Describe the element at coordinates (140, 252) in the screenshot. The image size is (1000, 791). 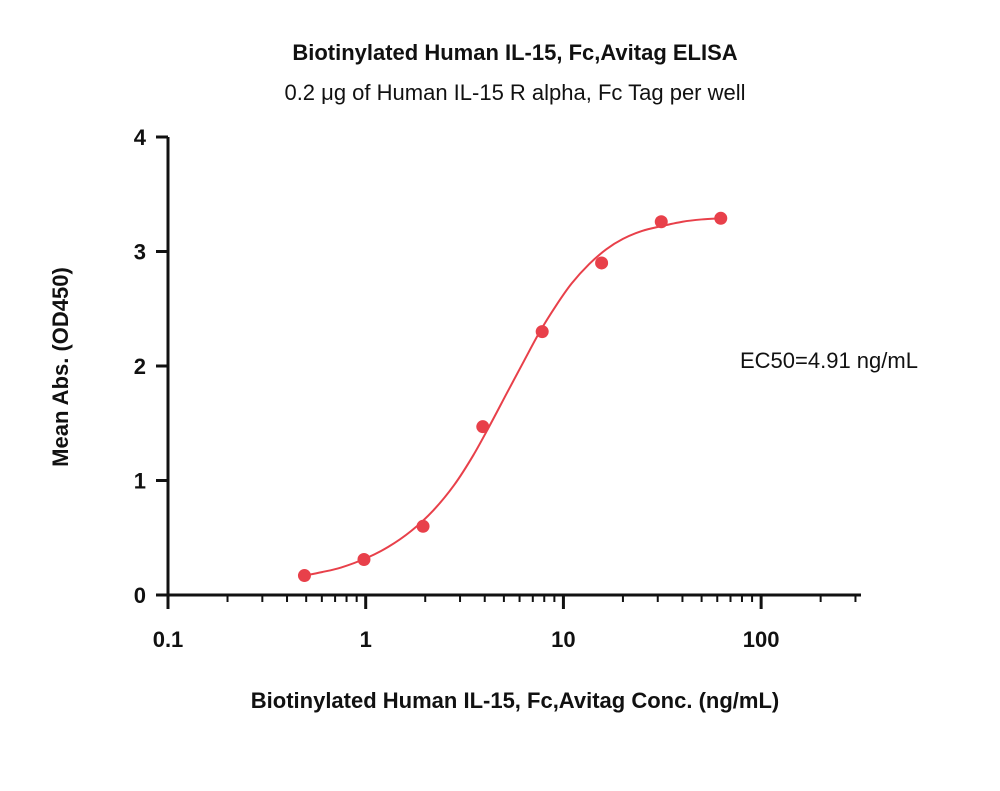
I see `y-tick-label: 3` at that location.